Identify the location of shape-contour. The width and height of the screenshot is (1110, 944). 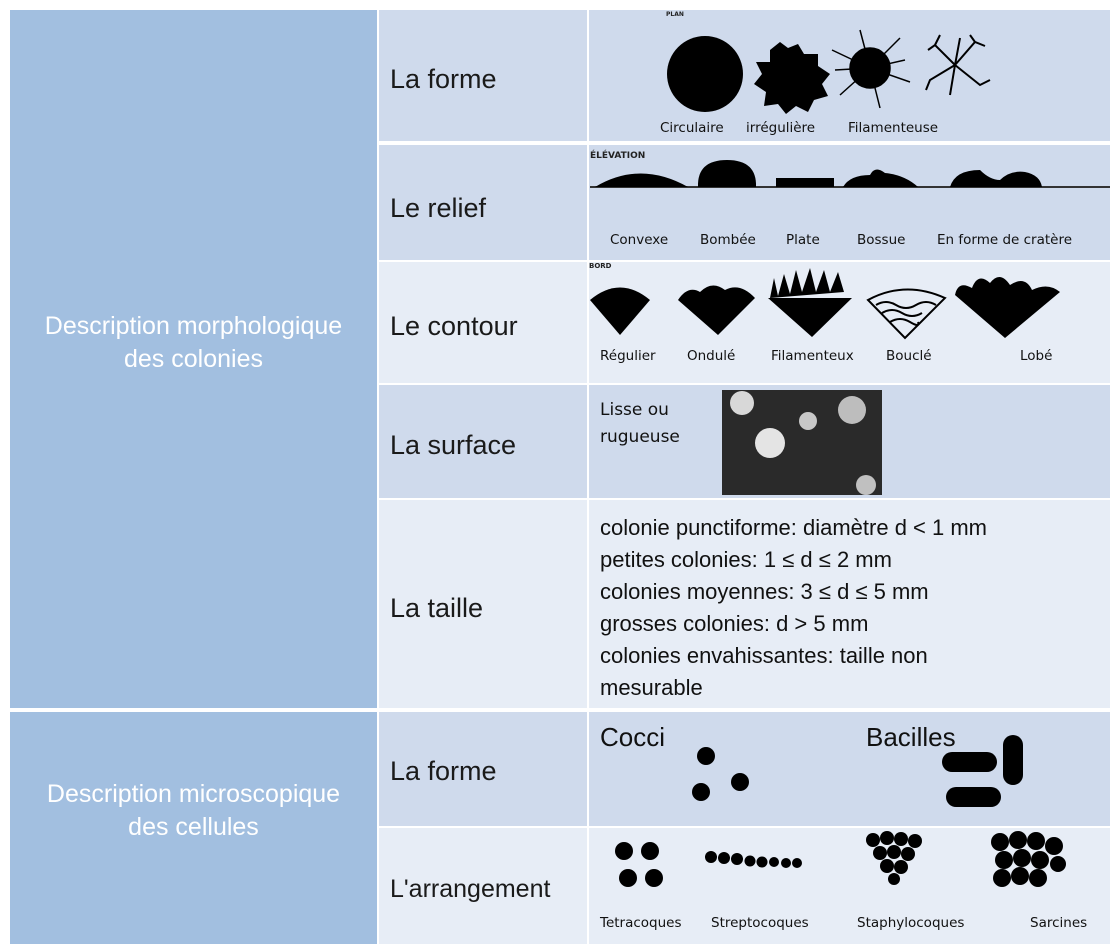
(825, 304).